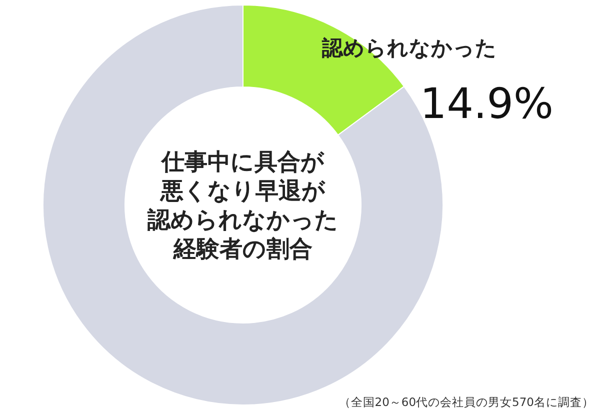 This screenshot has height=413, width=600. What do you see at coordinates (487, 103) in the screenshot?
I see `data-label: 14.9%` at bounding box center [487, 103].